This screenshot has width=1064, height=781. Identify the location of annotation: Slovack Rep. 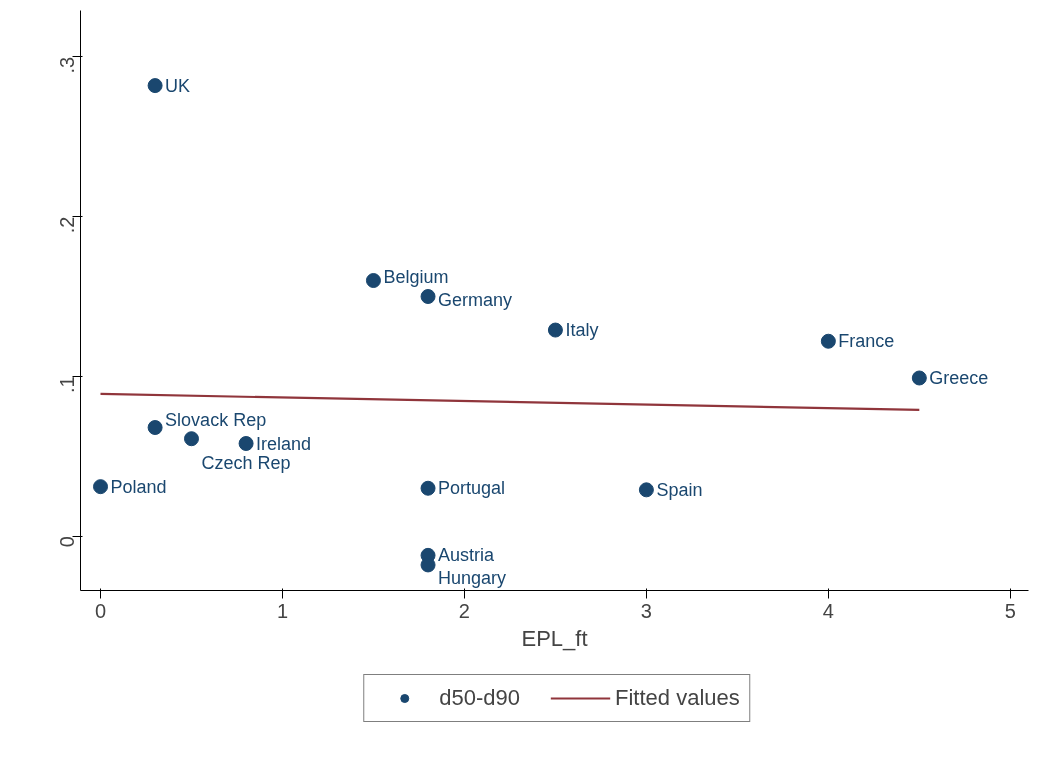
(216, 419).